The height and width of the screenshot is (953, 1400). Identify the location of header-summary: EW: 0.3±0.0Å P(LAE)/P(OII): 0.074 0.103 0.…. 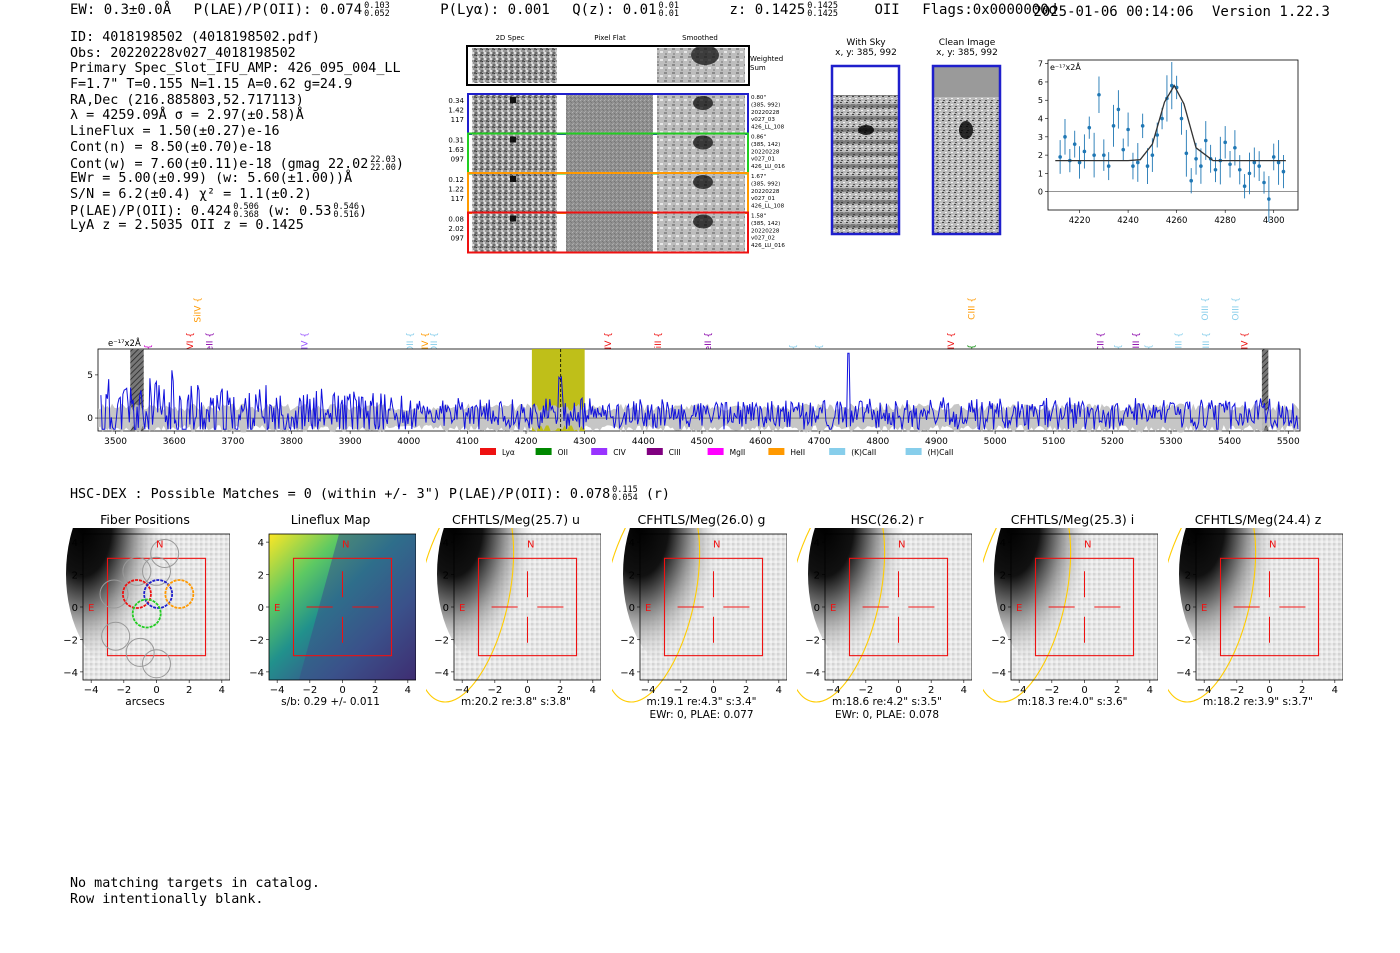
(570, 10).